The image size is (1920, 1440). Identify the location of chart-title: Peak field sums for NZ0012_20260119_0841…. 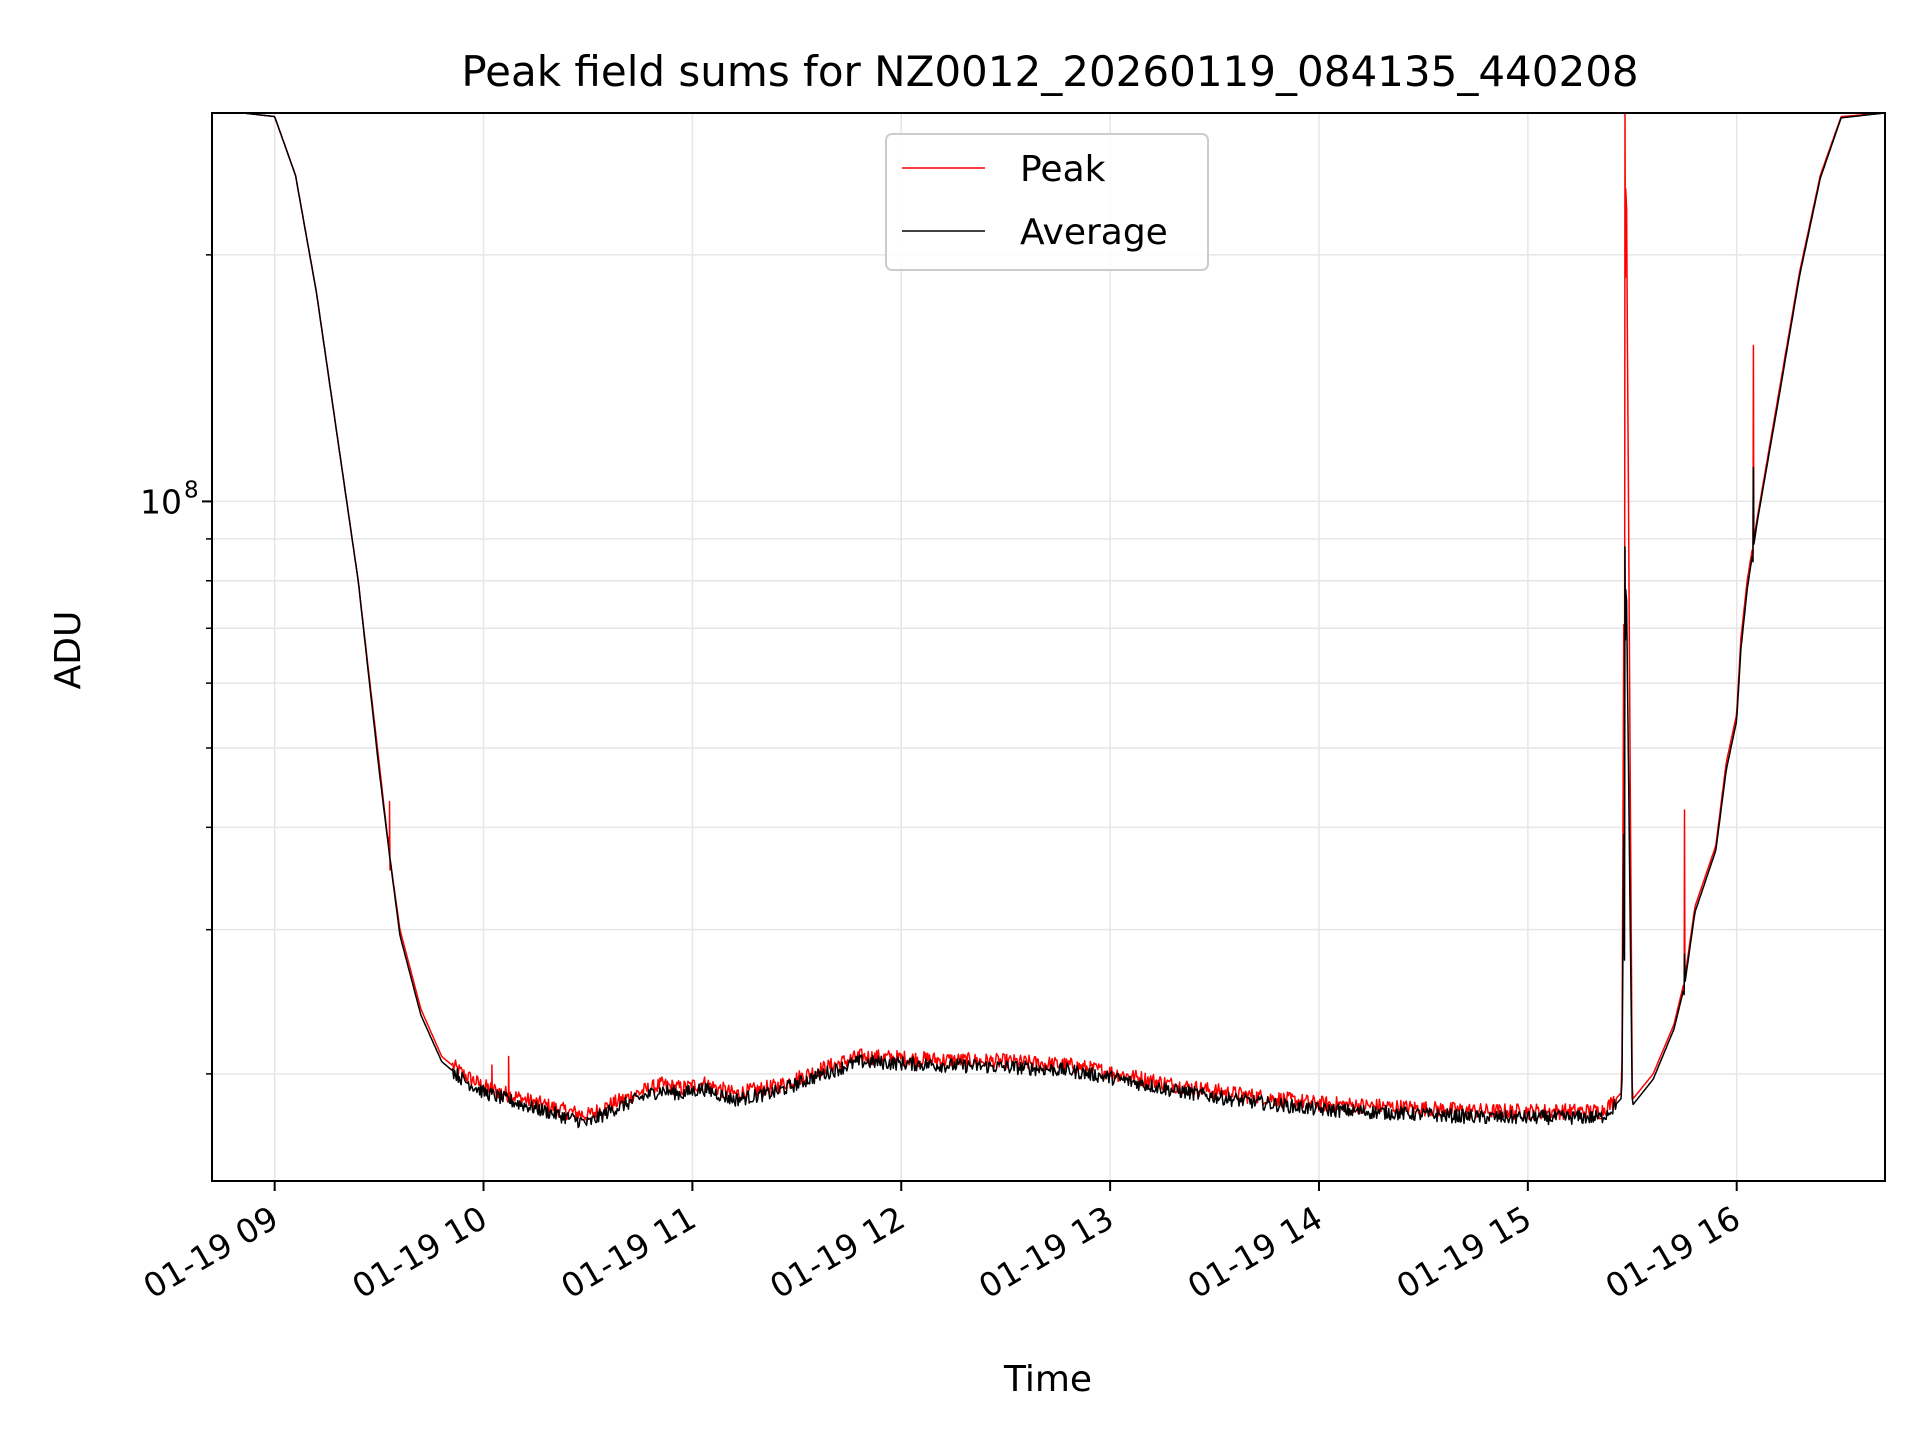
(1049, 71).